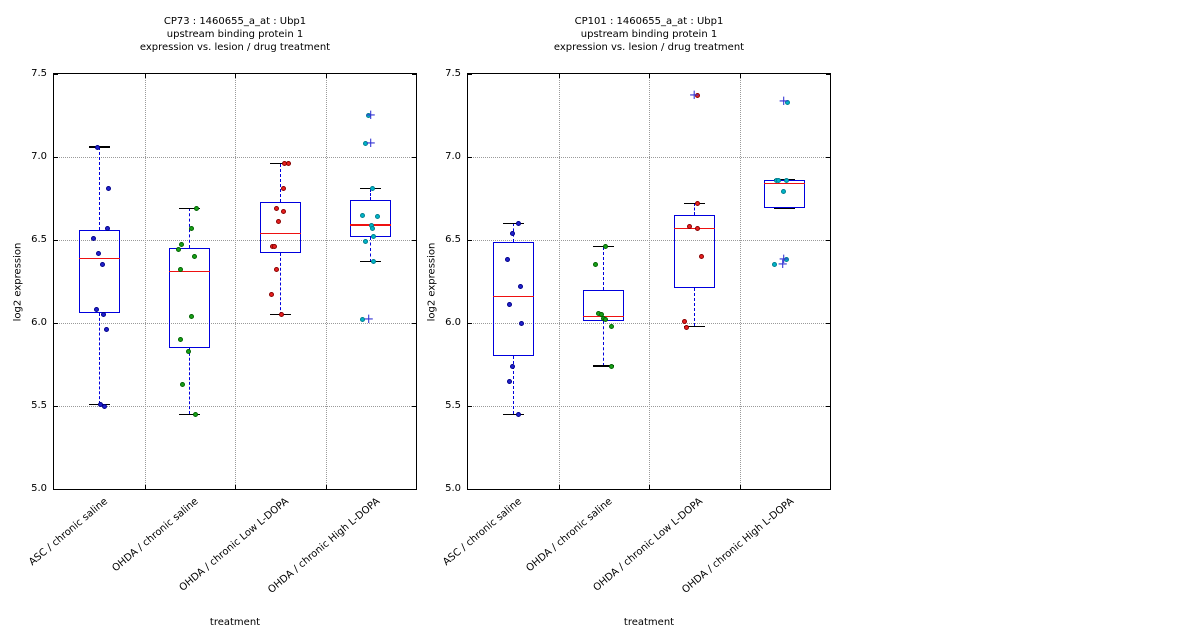  Describe the element at coordinates (39, 239) in the screenshot. I see `y-tick-label: 6.5` at that location.